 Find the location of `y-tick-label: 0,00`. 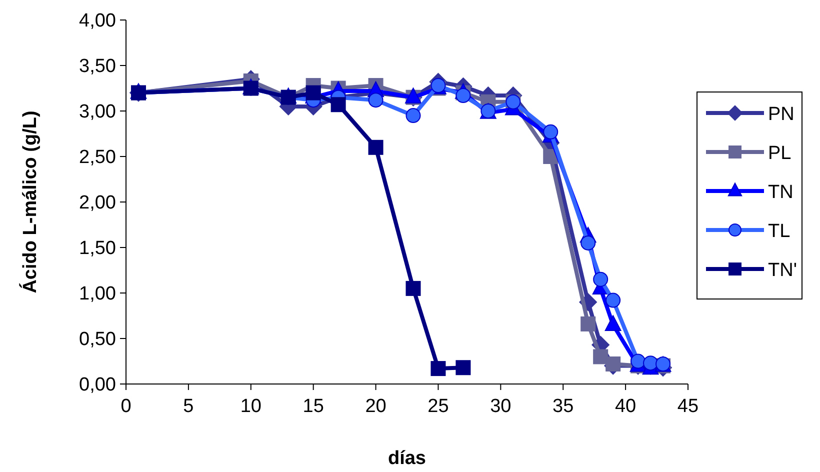

y-tick-label: 0,00 is located at coordinates (97, 385).